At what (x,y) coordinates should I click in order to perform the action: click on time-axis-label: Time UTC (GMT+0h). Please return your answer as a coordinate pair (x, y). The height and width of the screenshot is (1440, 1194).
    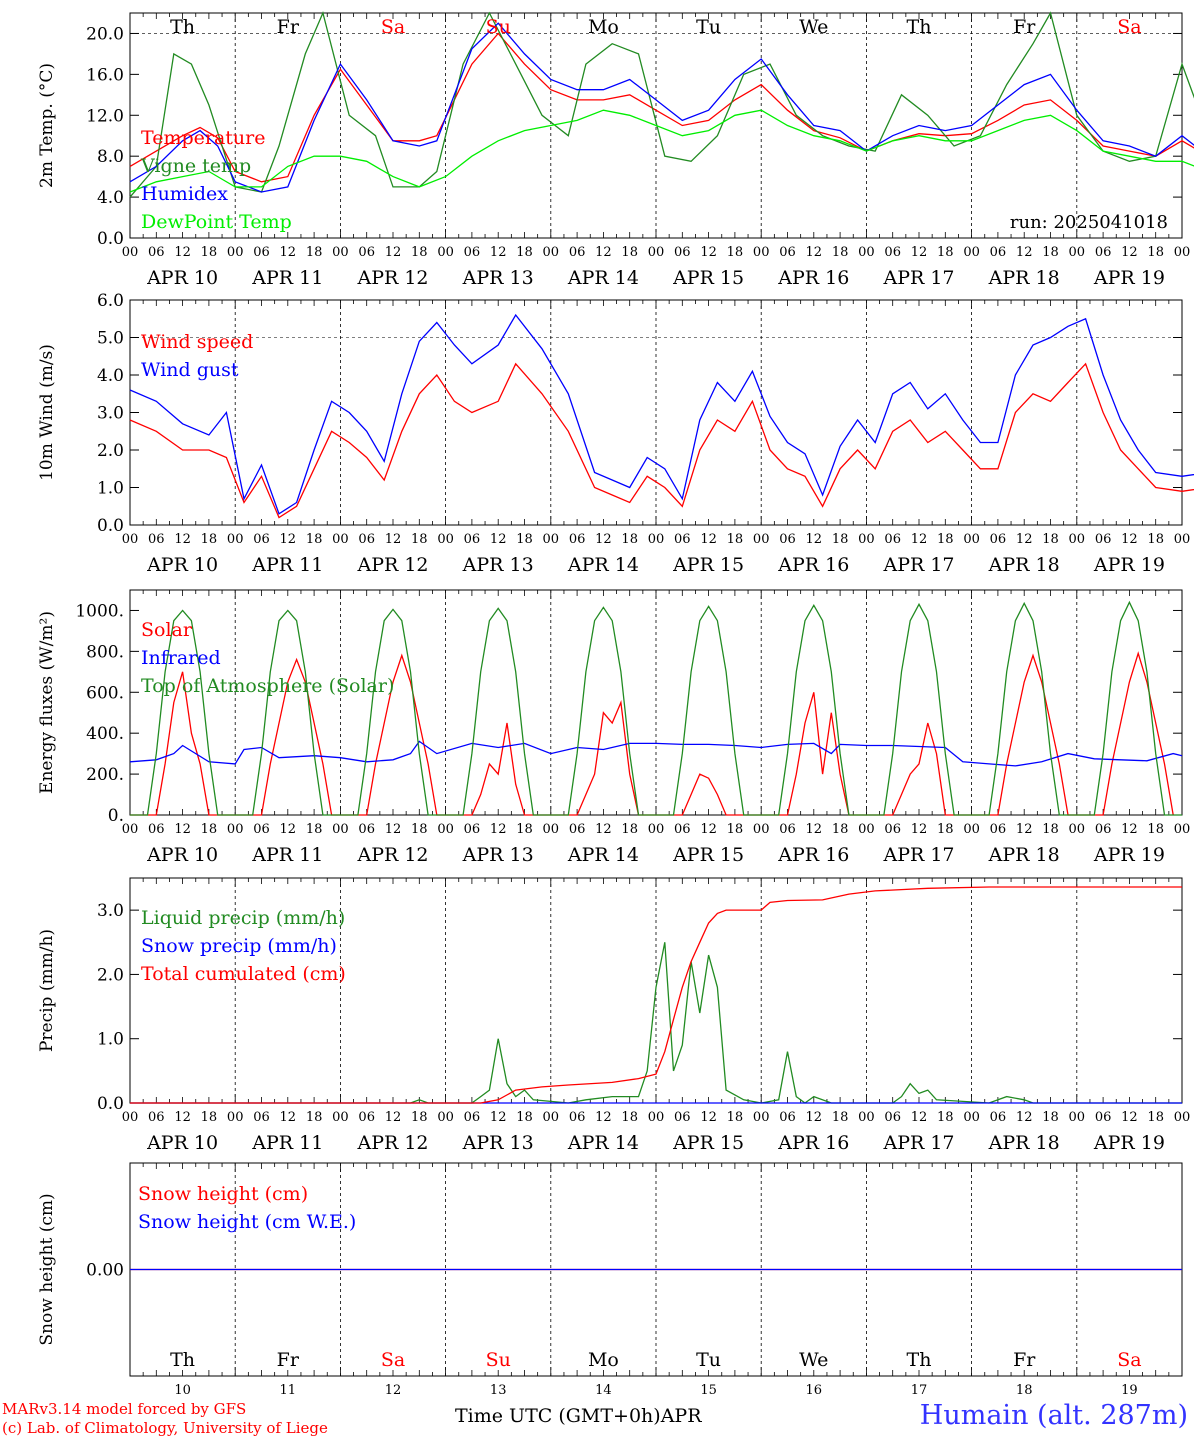
    Looking at the image, I should click on (558, 1416).